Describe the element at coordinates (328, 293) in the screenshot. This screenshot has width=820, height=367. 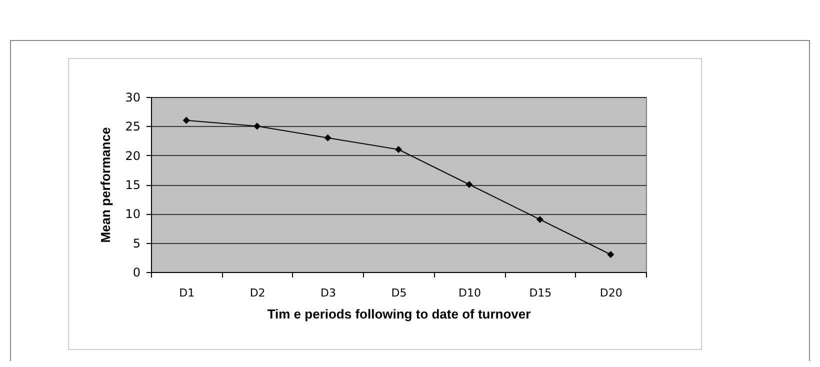
I see `x-tick-label: D3` at that location.